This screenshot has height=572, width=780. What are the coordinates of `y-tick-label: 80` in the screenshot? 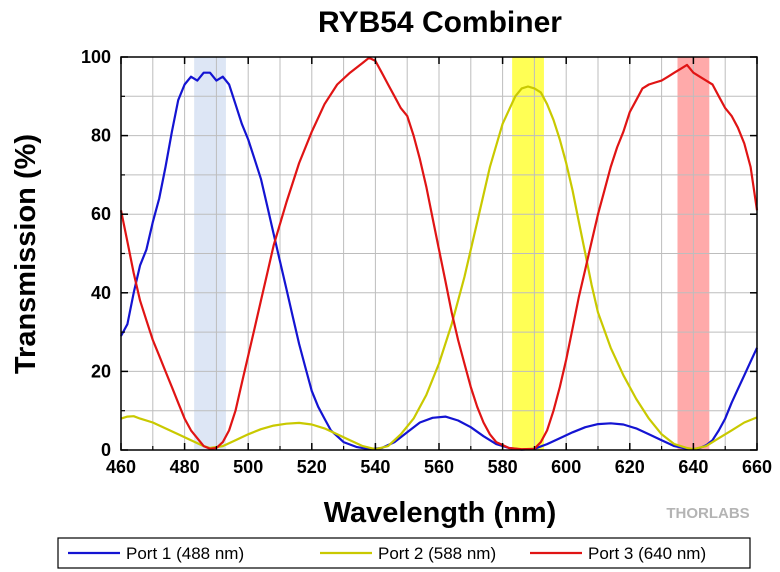 It's located at (101, 136).